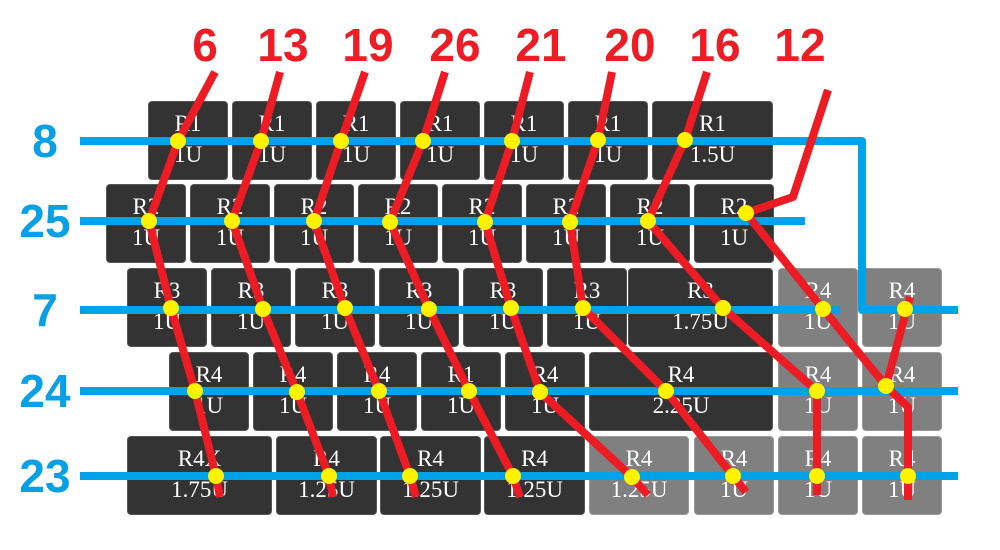 This screenshot has height=550, width=1000. Describe the element at coordinates (800, 45) in the screenshot. I see `col-pin-label: 12` at that location.